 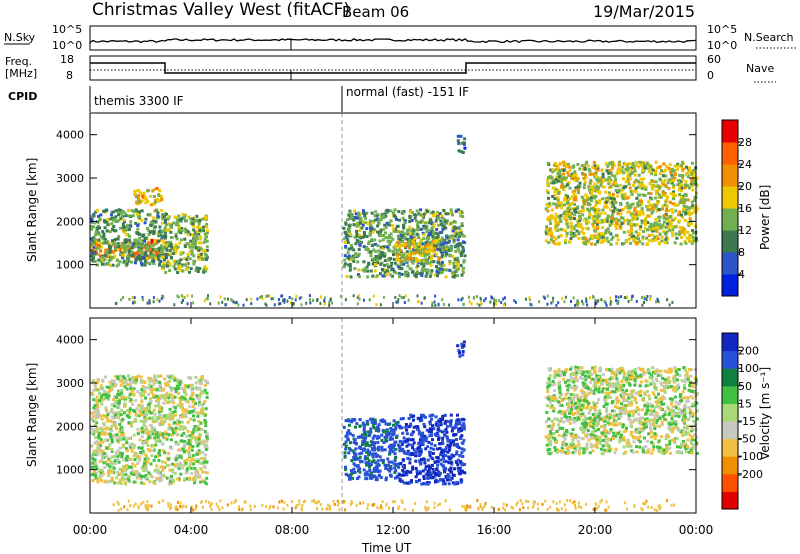 What do you see at coordinates (139, 101) in the screenshot?
I see `cpid-segment-1: themis 3300 IF` at bounding box center [139, 101].